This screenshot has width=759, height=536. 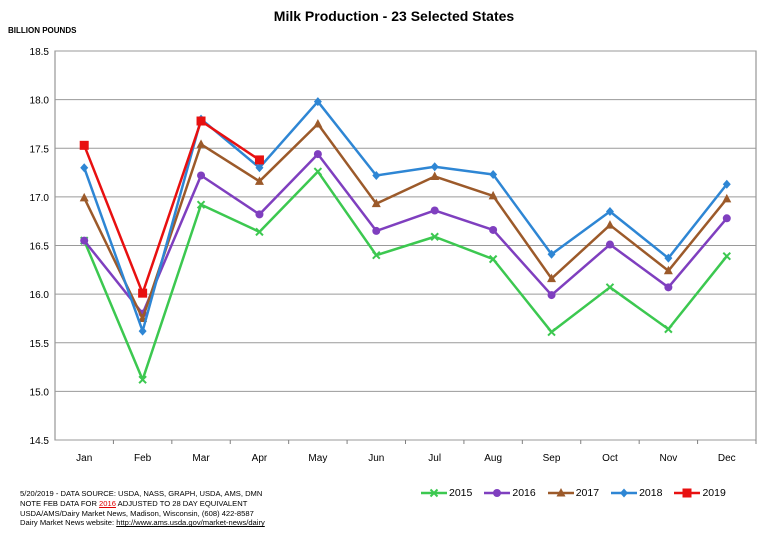 What do you see at coordinates (40, 392) in the screenshot?
I see `y-tick-label: 15.0` at bounding box center [40, 392].